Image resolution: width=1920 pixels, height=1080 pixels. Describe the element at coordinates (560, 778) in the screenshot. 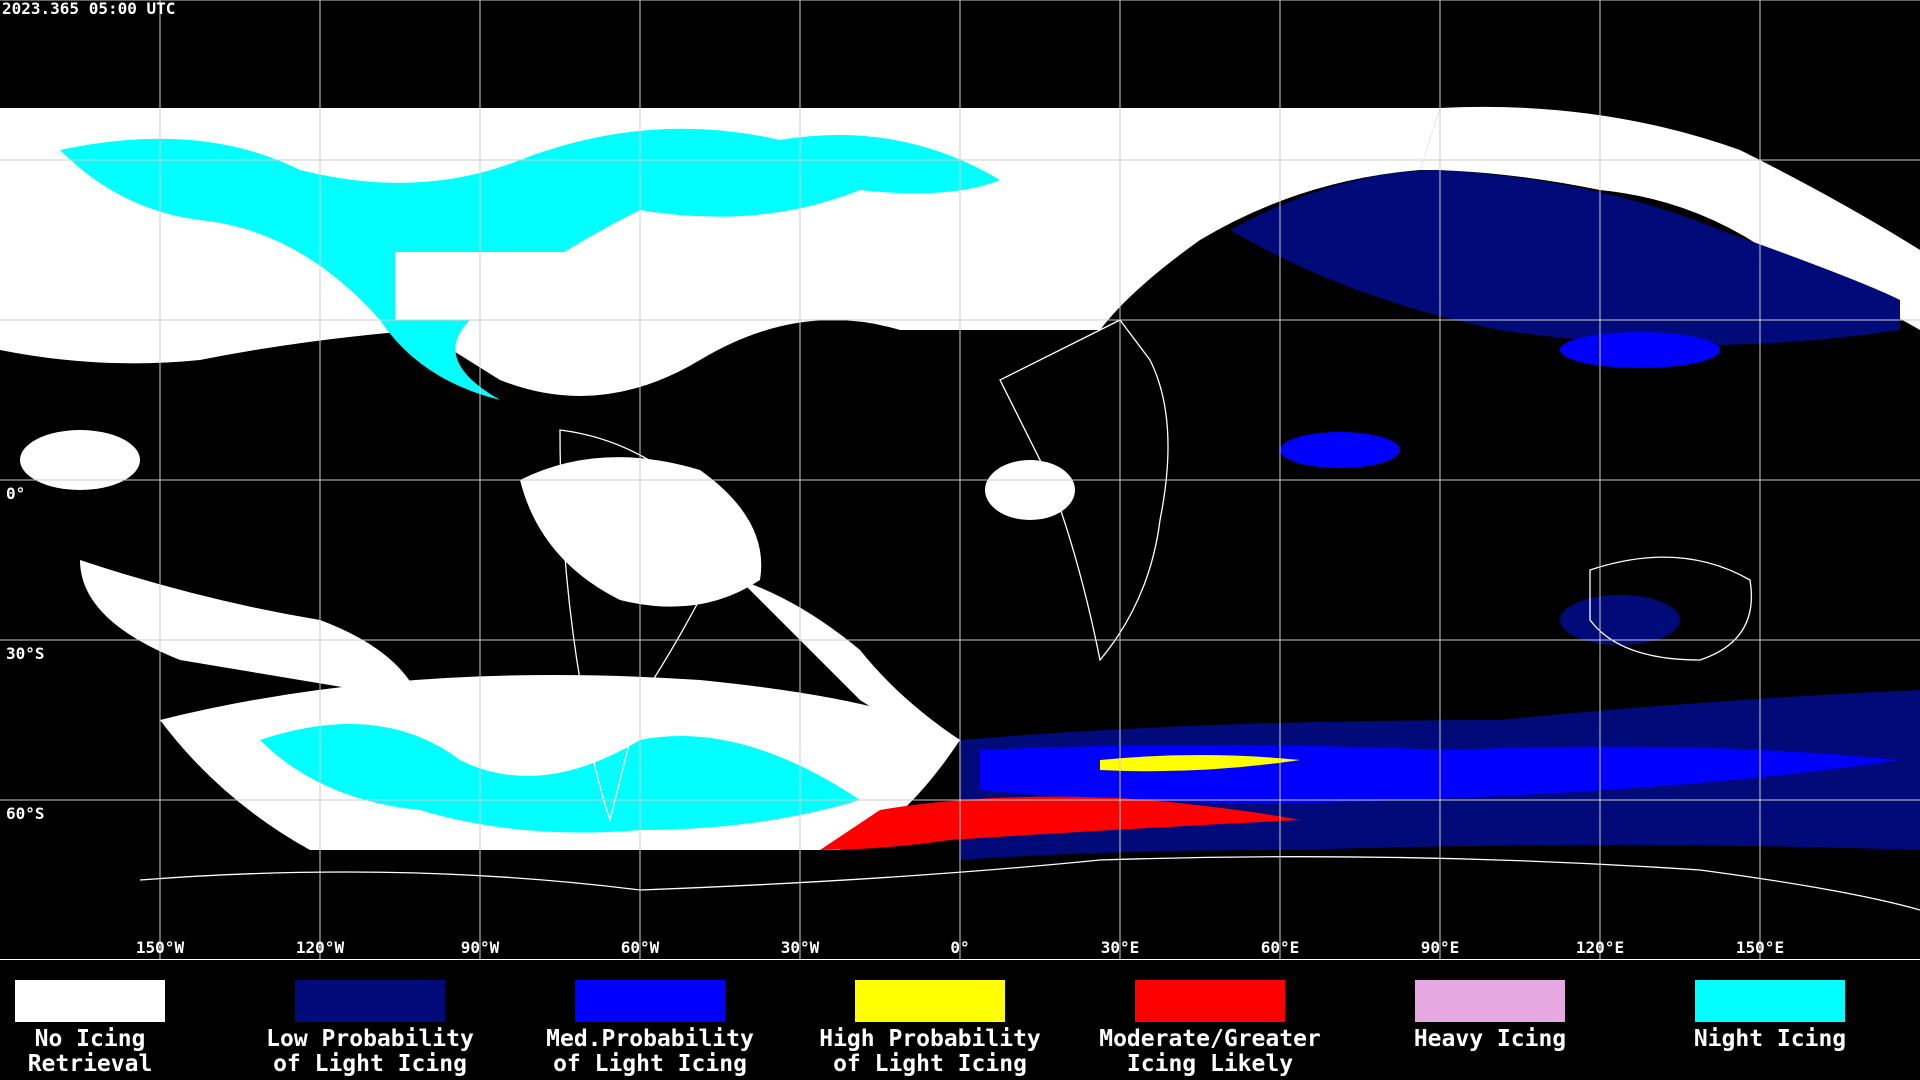

I see `night-cloud` at that location.